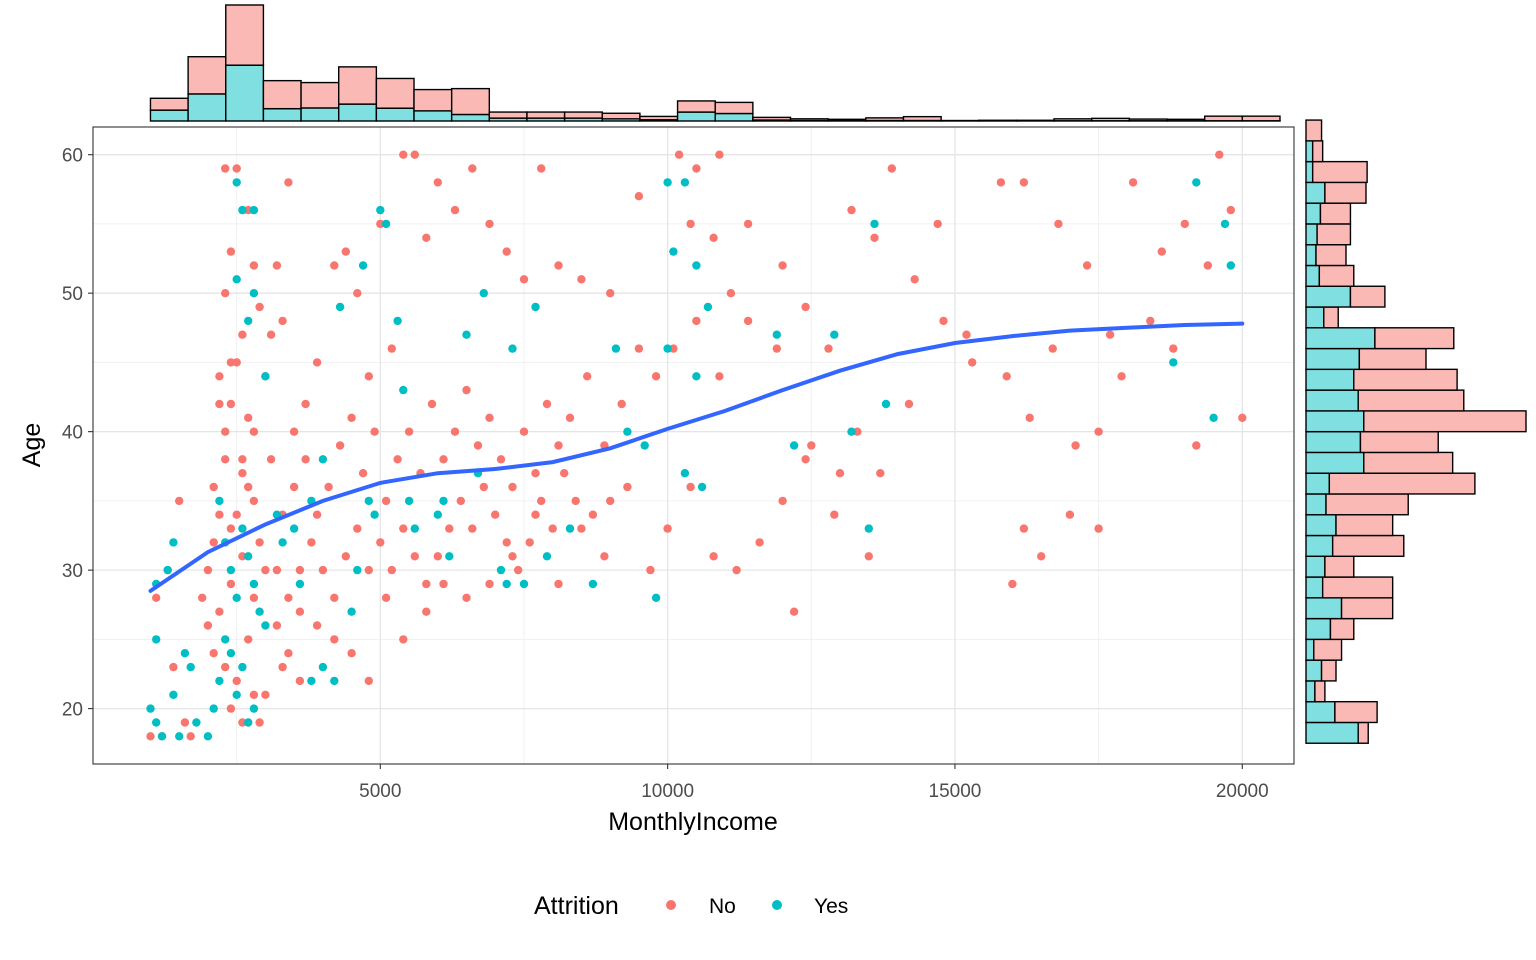  Describe the element at coordinates (777, 905) in the screenshot. I see `legend-key-yes` at that location.